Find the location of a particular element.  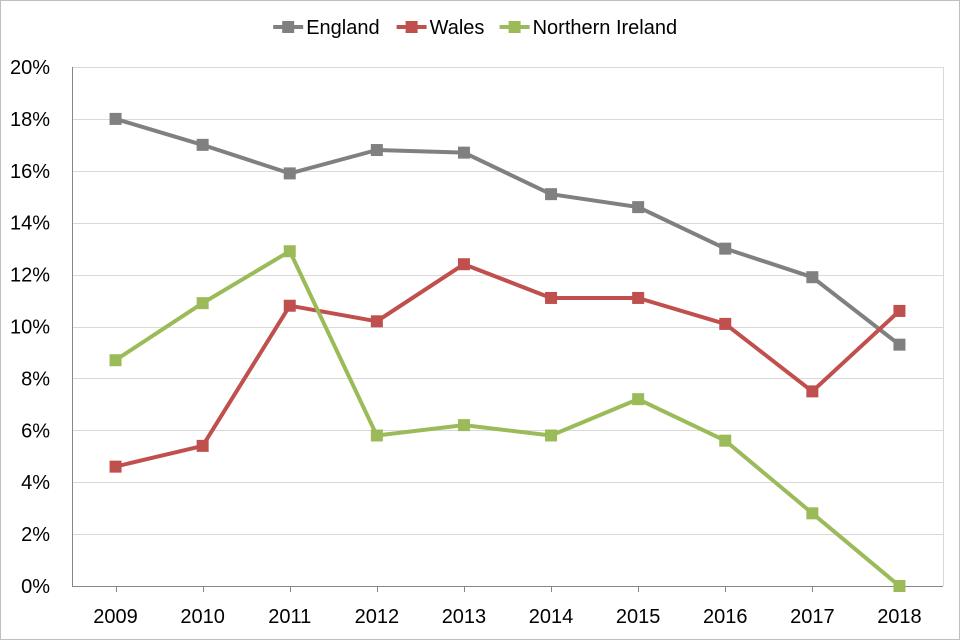

legend-item-england: England is located at coordinates (326, 28).